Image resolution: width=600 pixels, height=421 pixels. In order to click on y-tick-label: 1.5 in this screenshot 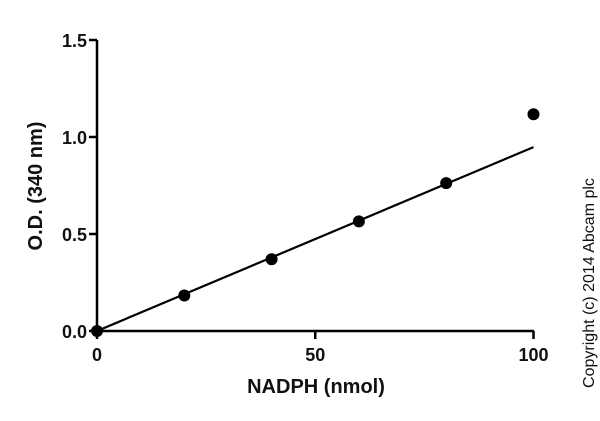, I will do `click(74, 41)`.